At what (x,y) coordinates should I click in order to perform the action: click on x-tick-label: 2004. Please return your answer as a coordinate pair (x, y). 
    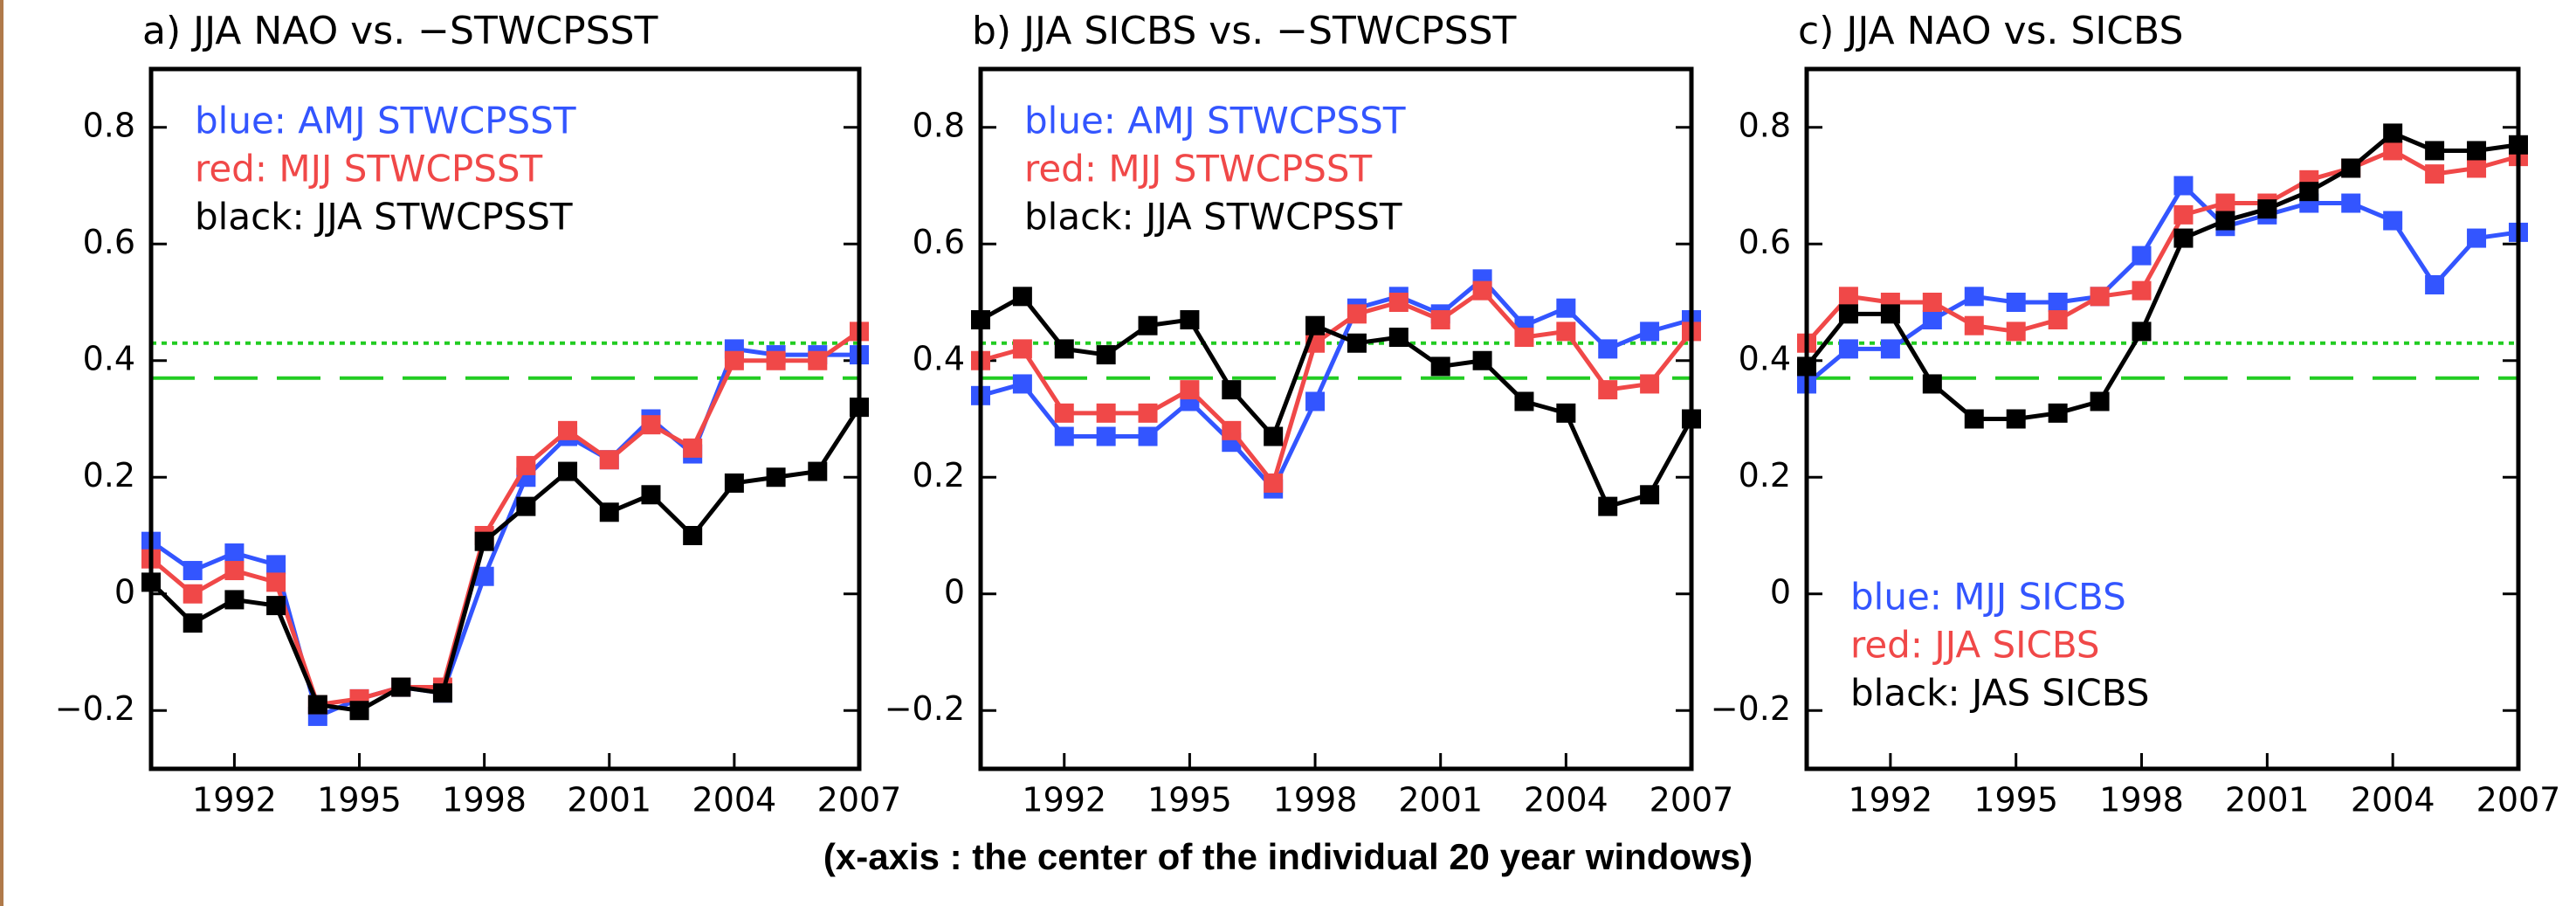
    Looking at the image, I should click on (1566, 800).